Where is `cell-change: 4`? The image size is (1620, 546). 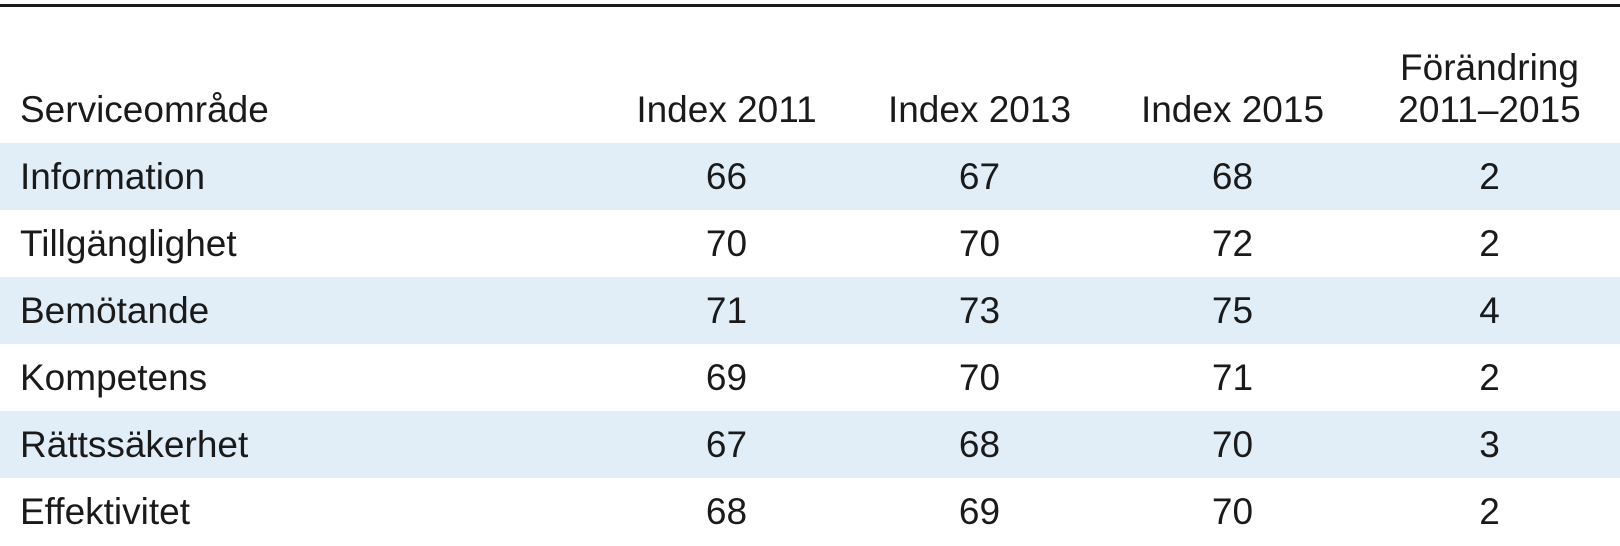 cell-change: 4 is located at coordinates (1489, 310).